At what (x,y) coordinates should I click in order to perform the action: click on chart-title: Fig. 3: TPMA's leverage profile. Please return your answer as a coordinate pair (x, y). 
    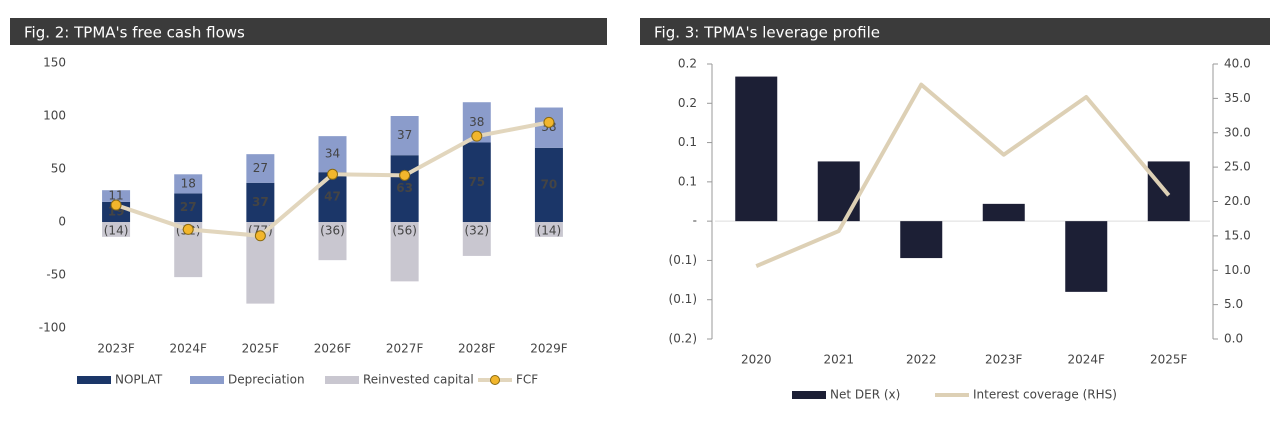
    Looking at the image, I should click on (767, 33).